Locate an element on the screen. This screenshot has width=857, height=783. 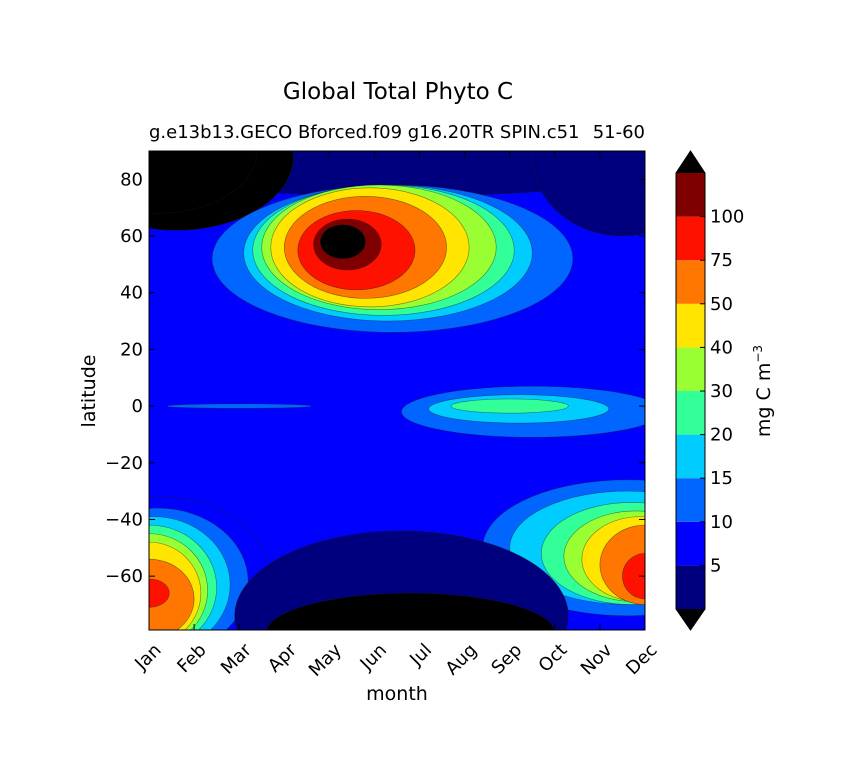
x-tick-label: Sep is located at coordinates (506, 659).